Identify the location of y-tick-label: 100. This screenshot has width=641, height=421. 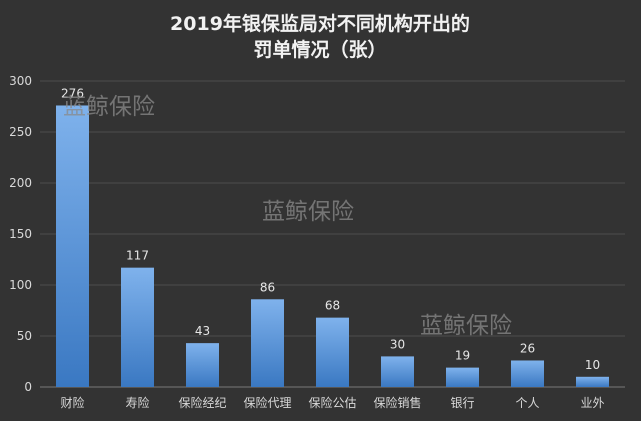
(20, 285).